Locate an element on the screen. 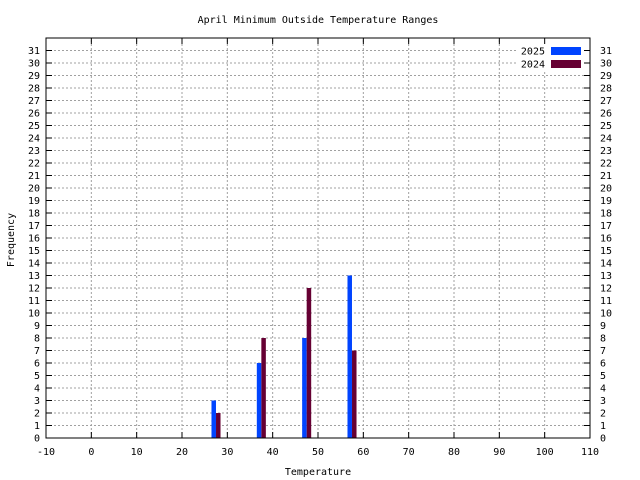 The image size is (640, 480). y-tick-label-right: 23 is located at coordinates (606, 151).